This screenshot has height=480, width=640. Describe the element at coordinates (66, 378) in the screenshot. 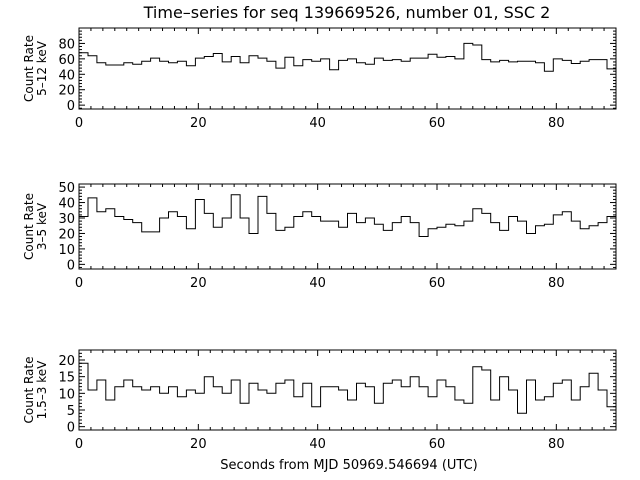

I see `y-tick-label: 15` at that location.